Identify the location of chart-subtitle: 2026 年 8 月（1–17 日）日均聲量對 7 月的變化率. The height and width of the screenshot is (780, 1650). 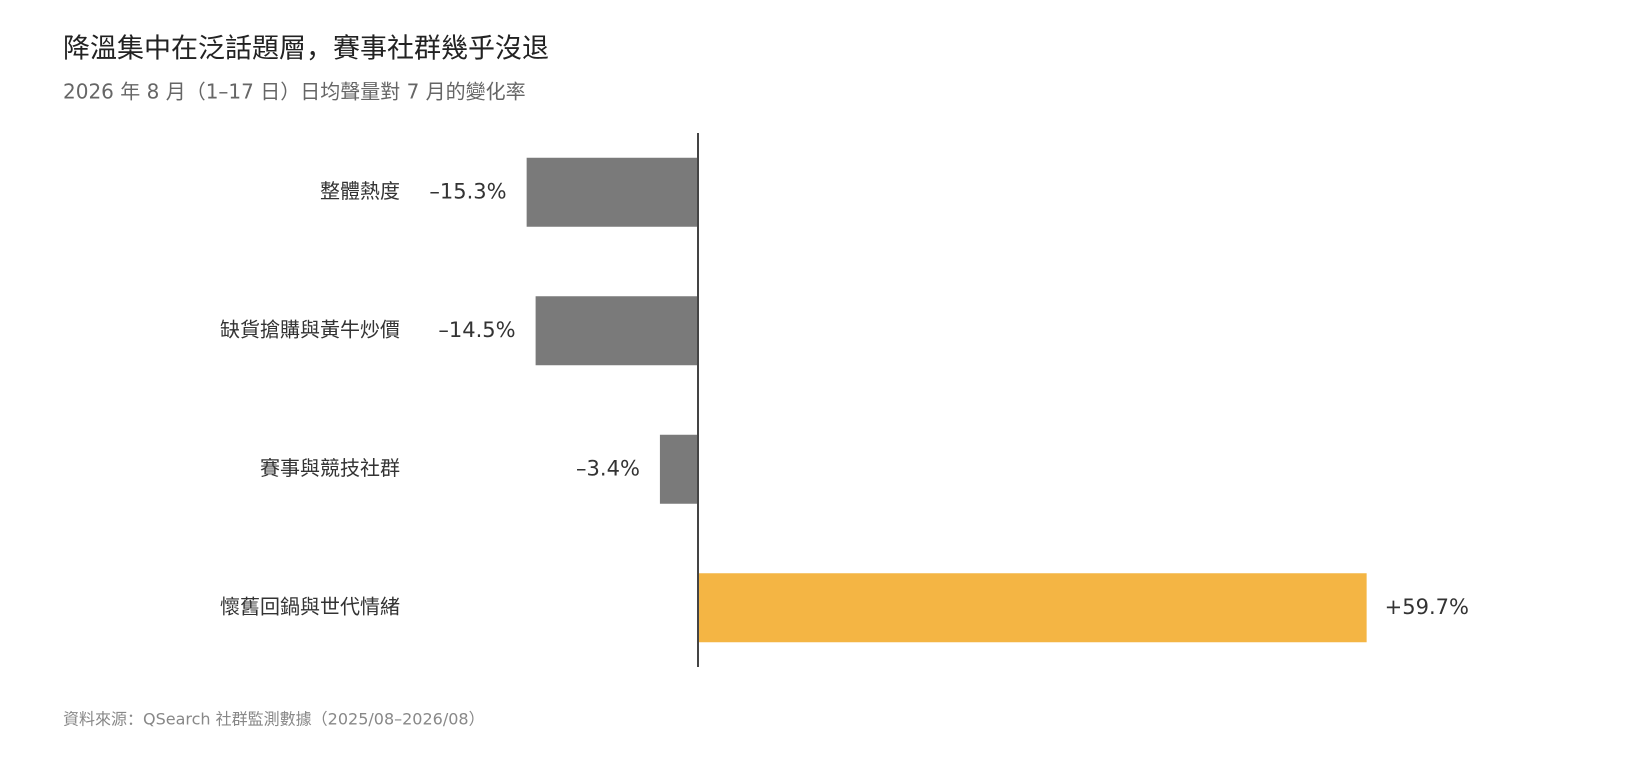
(294, 92).